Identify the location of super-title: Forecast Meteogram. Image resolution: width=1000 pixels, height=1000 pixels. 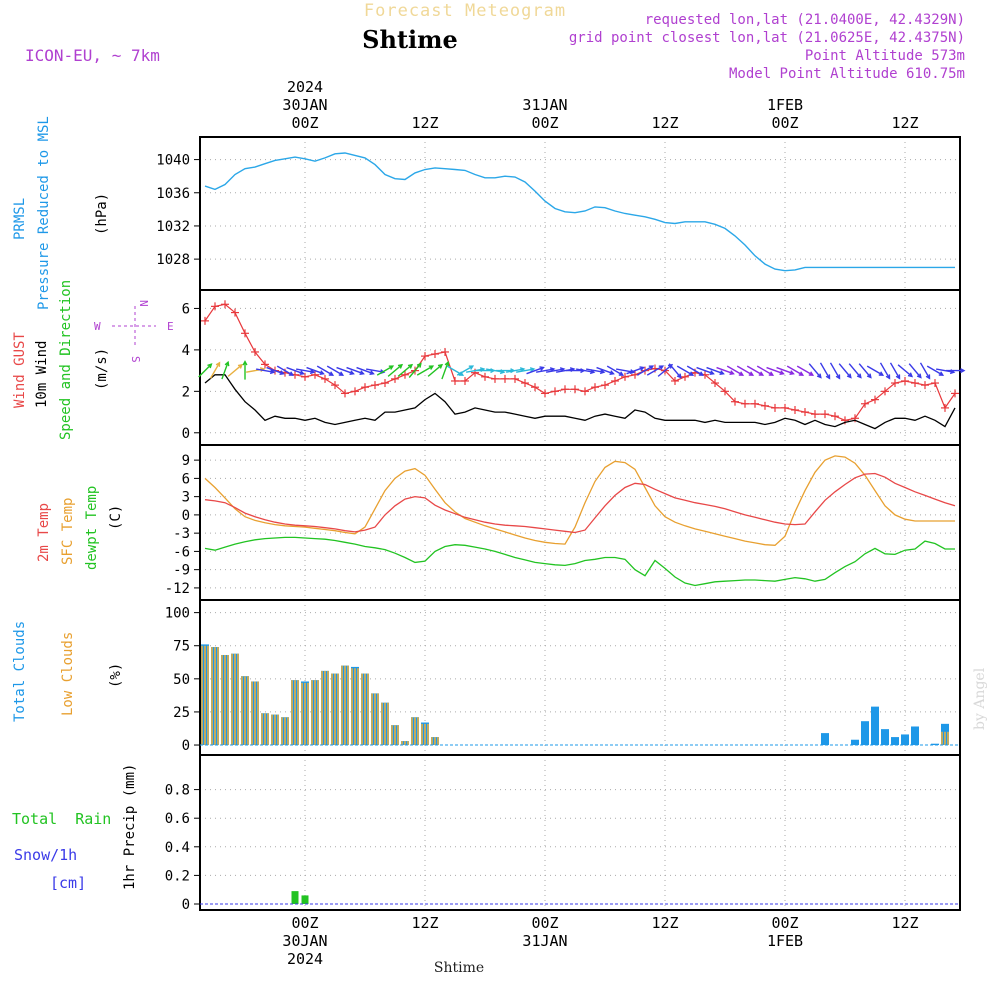
(465, 11).